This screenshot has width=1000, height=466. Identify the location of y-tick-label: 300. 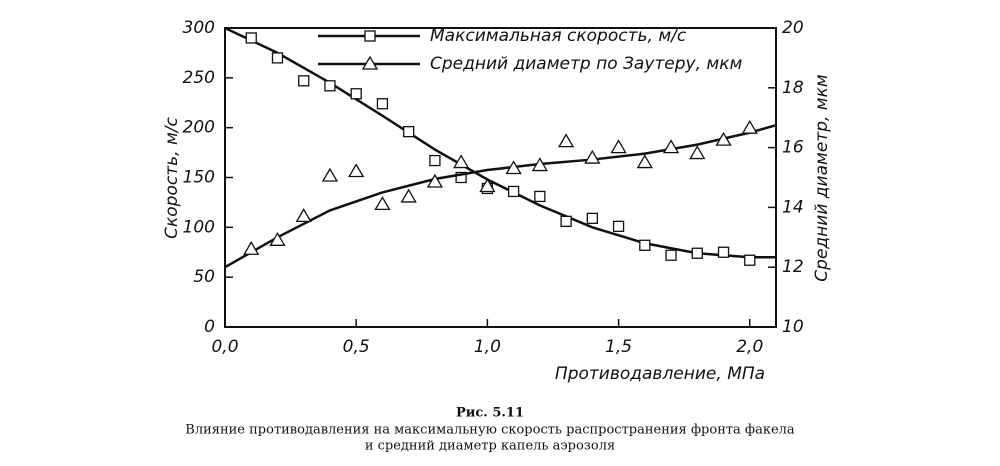
(199, 28).